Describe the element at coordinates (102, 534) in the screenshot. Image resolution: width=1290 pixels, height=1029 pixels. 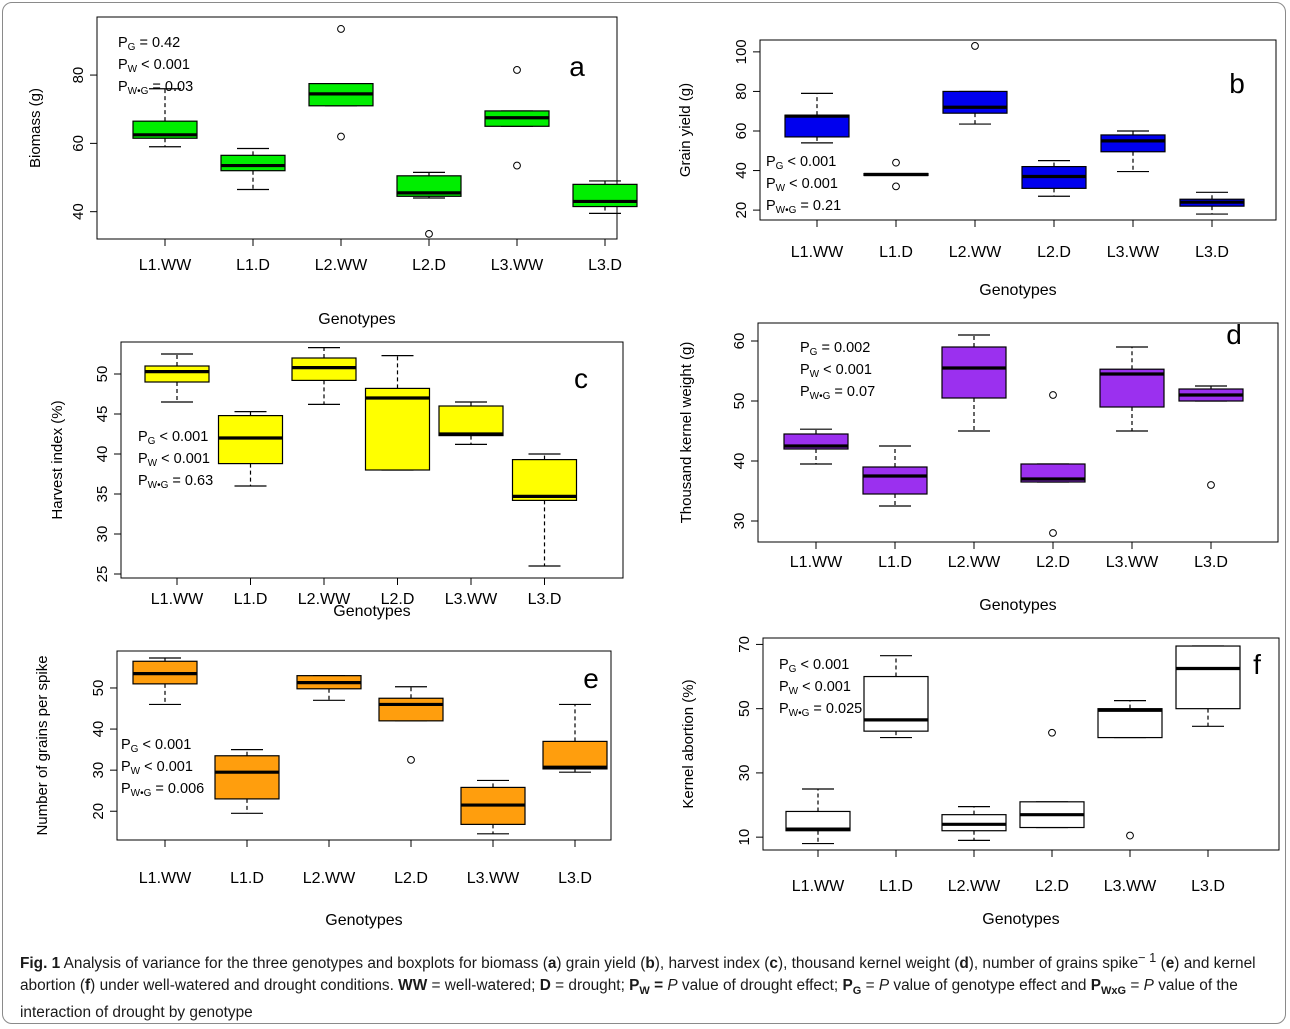
I see `y-tick-label: 30` at that location.